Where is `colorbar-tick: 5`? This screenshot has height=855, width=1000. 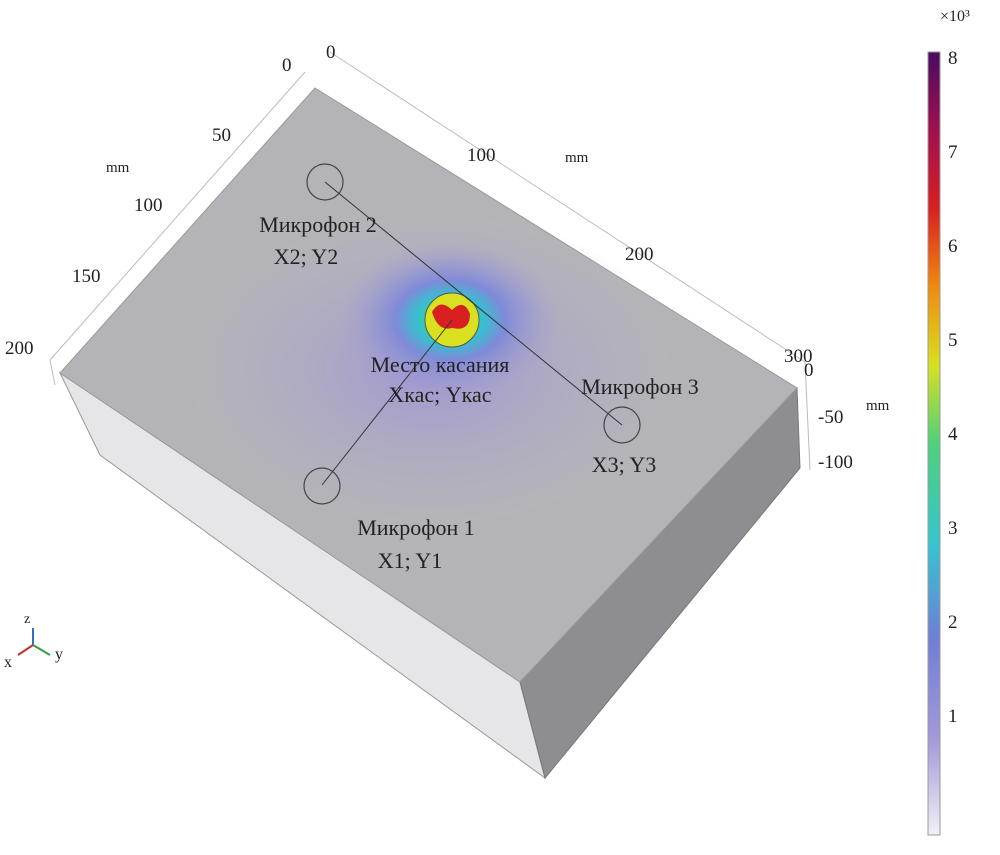 colorbar-tick: 5 is located at coordinates (953, 340).